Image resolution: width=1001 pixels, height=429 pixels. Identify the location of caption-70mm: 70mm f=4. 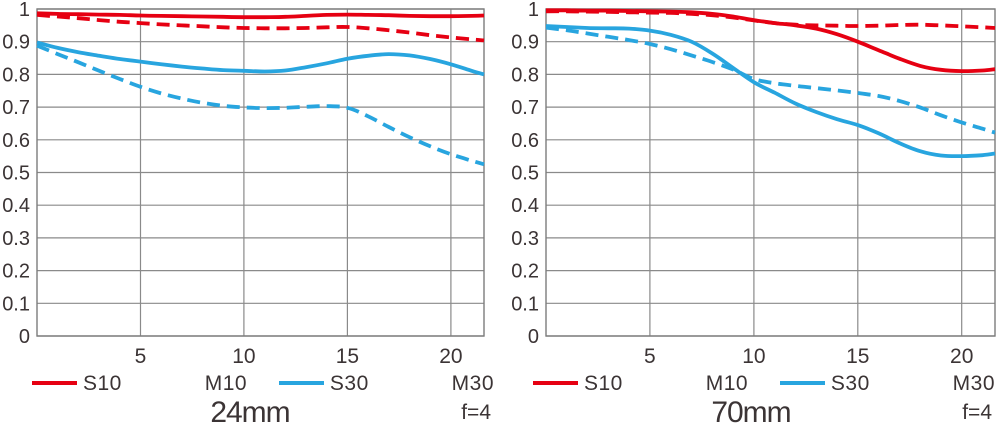
(751, 412).